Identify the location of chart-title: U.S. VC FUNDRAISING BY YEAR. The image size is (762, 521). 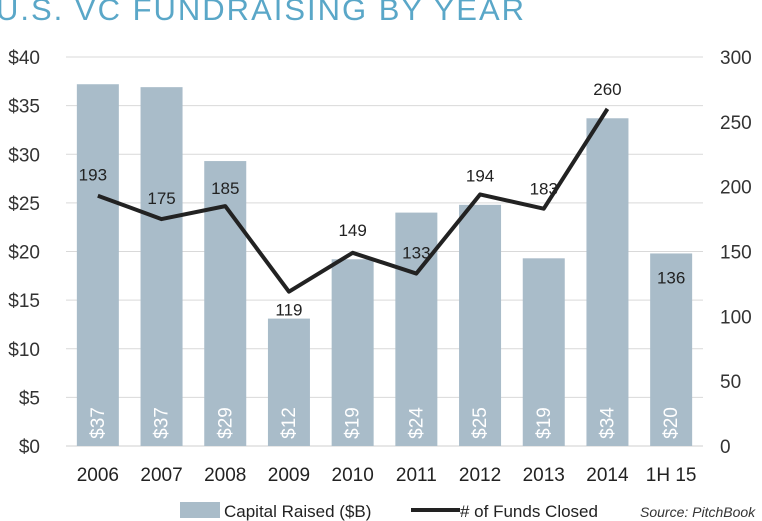
(263, 13).